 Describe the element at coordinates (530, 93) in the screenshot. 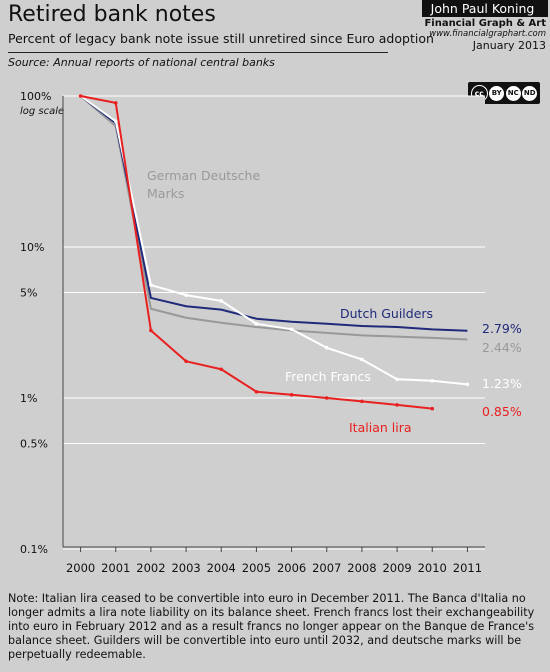

I see `nd-icon: ND` at that location.